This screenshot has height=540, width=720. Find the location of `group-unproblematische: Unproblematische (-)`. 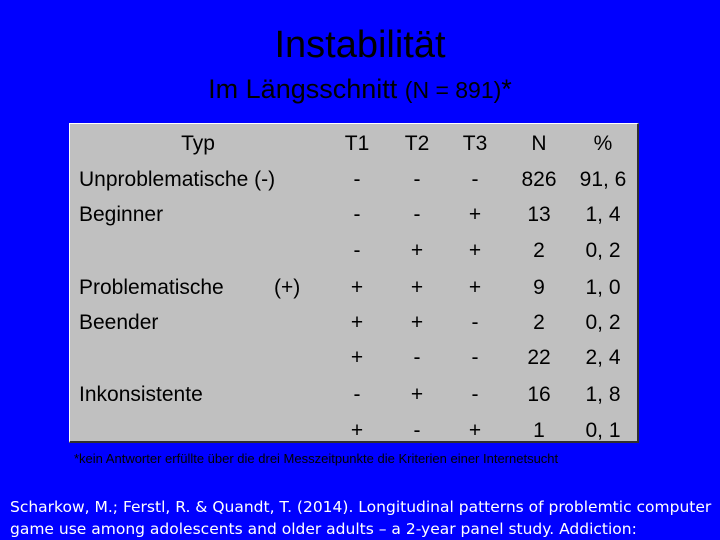

group-unproblematische: Unproblematische (-) is located at coordinates (177, 179).